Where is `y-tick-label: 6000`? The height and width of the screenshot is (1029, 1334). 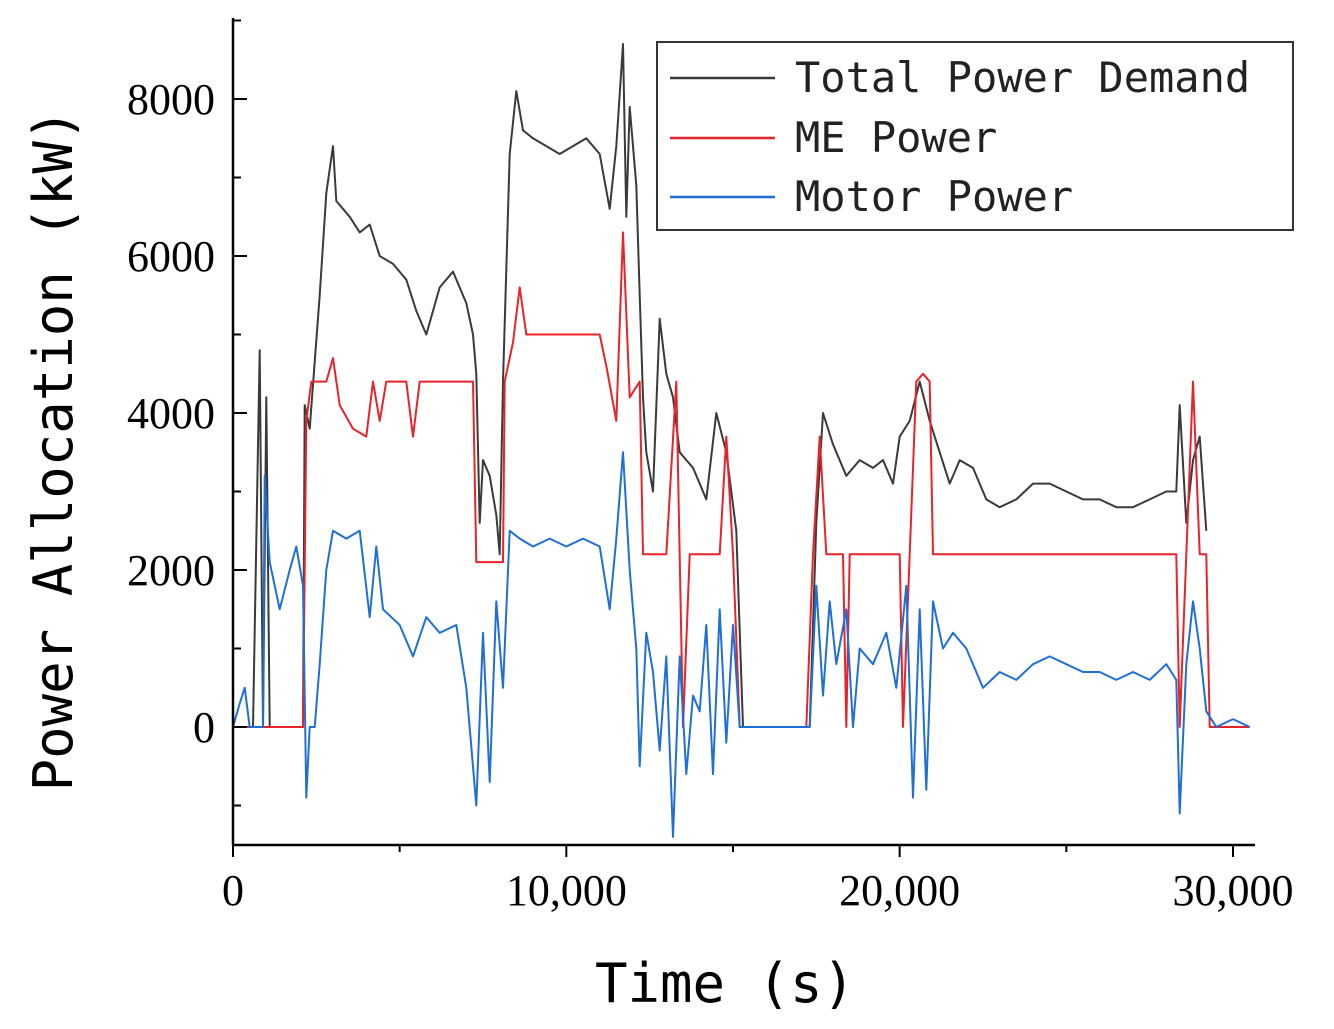
y-tick-label: 6000 is located at coordinates (171, 256).